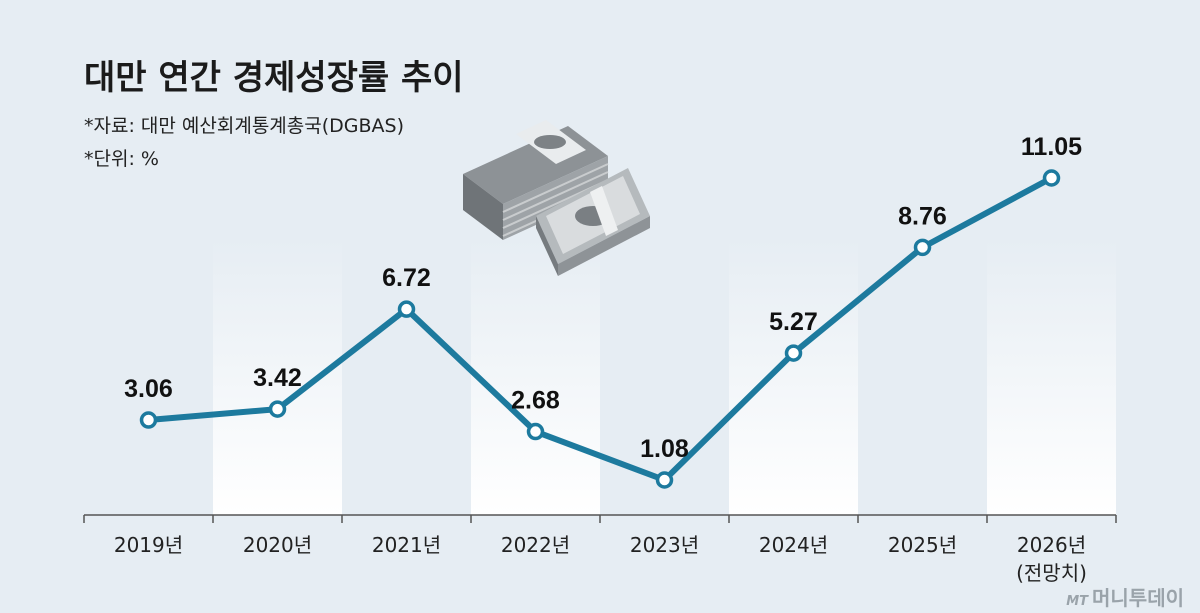 The width and height of the screenshot is (1200, 613). I want to click on source-note: *자료: 대만 예산회계통계총국(DGBAS), so click(244, 126).